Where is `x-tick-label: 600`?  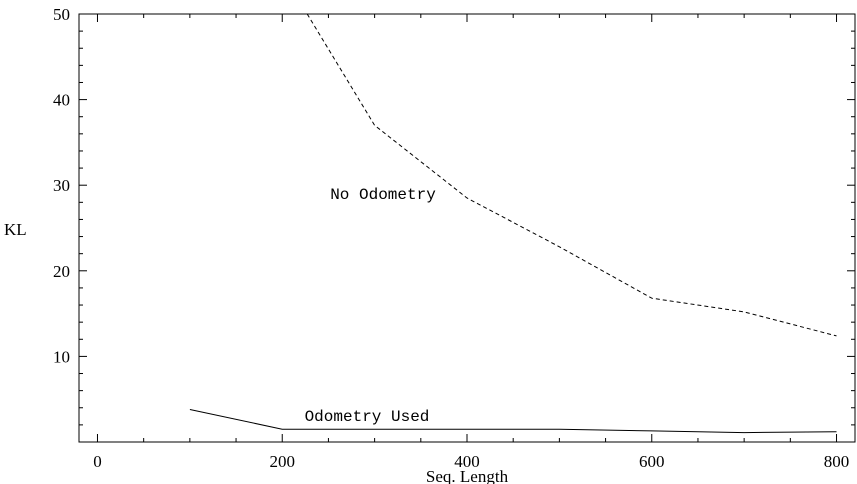 x-tick-label: 600 is located at coordinates (652, 461).